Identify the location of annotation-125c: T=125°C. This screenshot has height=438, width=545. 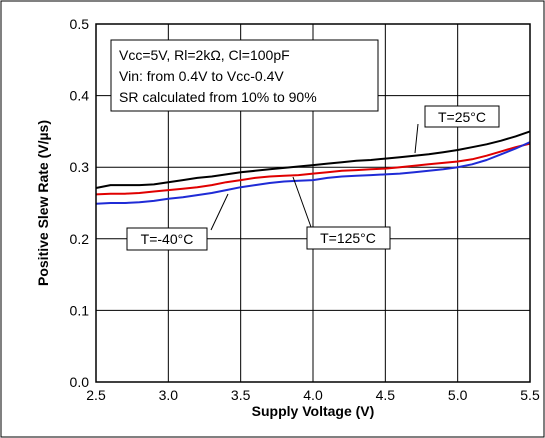
(341, 213).